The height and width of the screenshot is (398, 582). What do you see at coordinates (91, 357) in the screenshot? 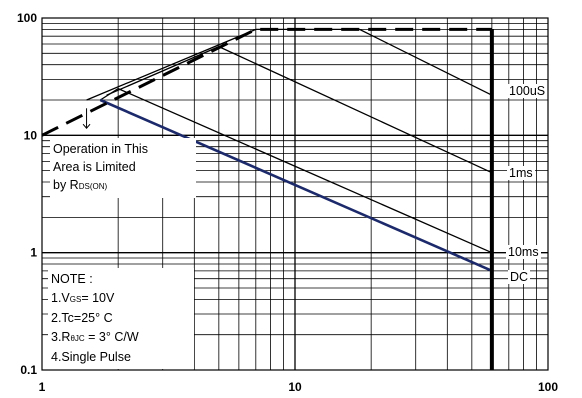
I see `note-line-4: 4.Single Pulse` at bounding box center [91, 357].